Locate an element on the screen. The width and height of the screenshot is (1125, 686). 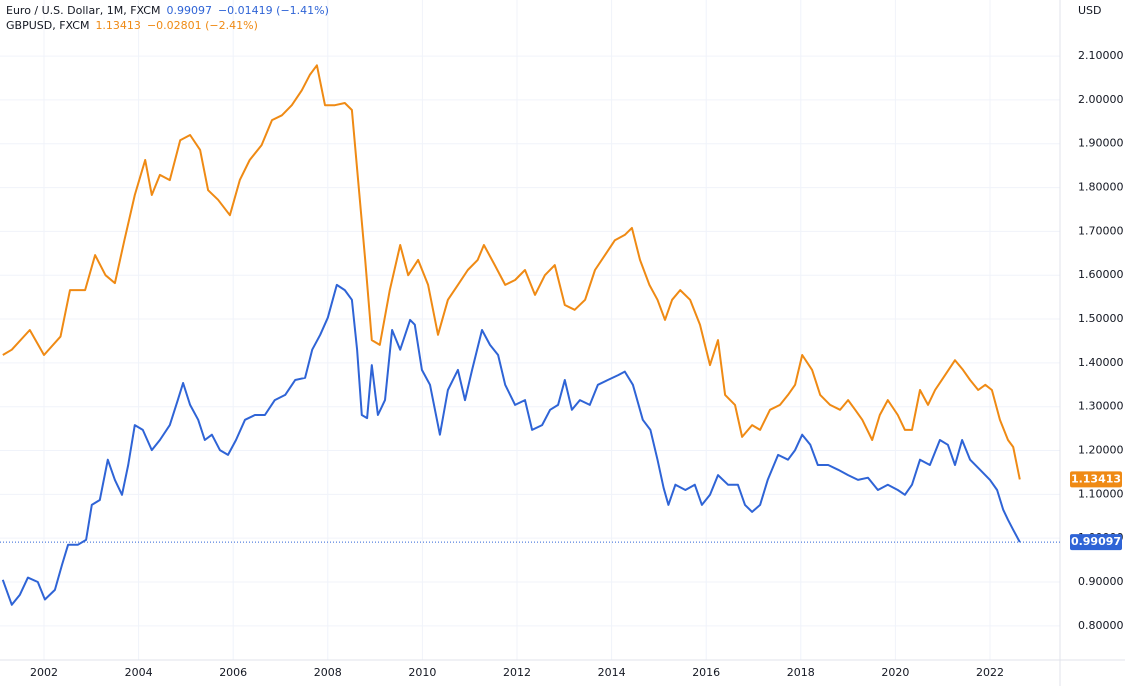
legend-value: 0.99097 is located at coordinates (189, 10).